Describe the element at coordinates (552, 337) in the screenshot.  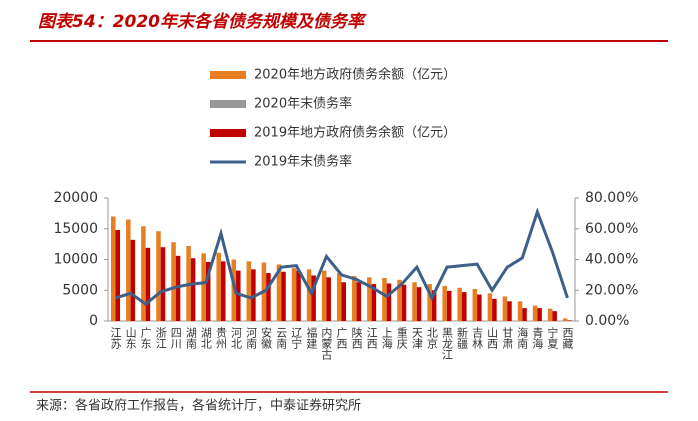
I see `x-tick-label: 宁夏` at that location.